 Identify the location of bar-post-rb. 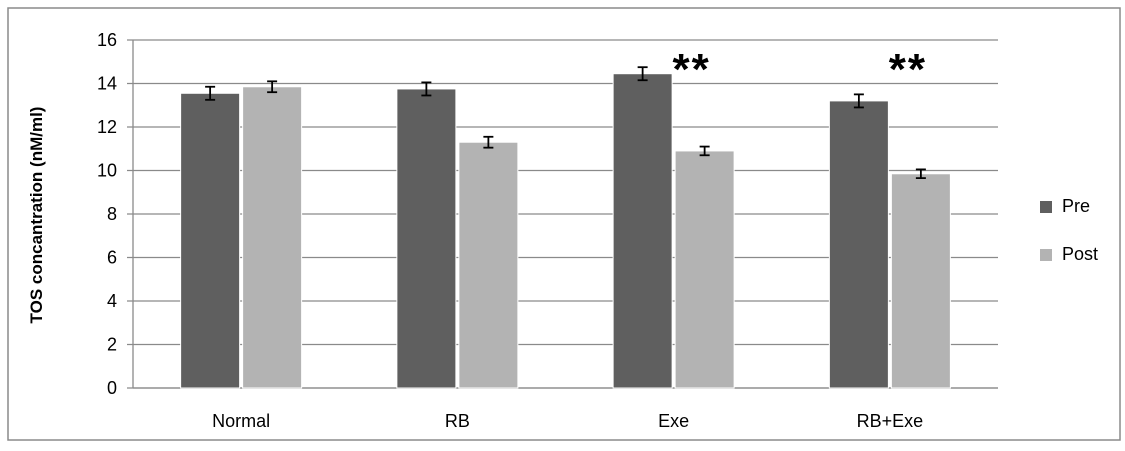
(488, 265).